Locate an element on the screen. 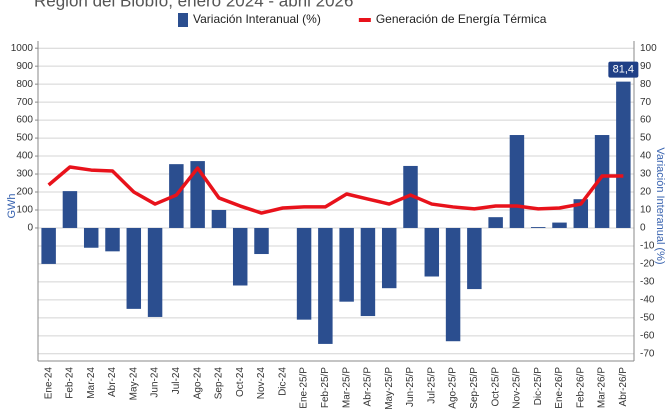  x-tick-label: Feb-24 is located at coordinates (70, 383).